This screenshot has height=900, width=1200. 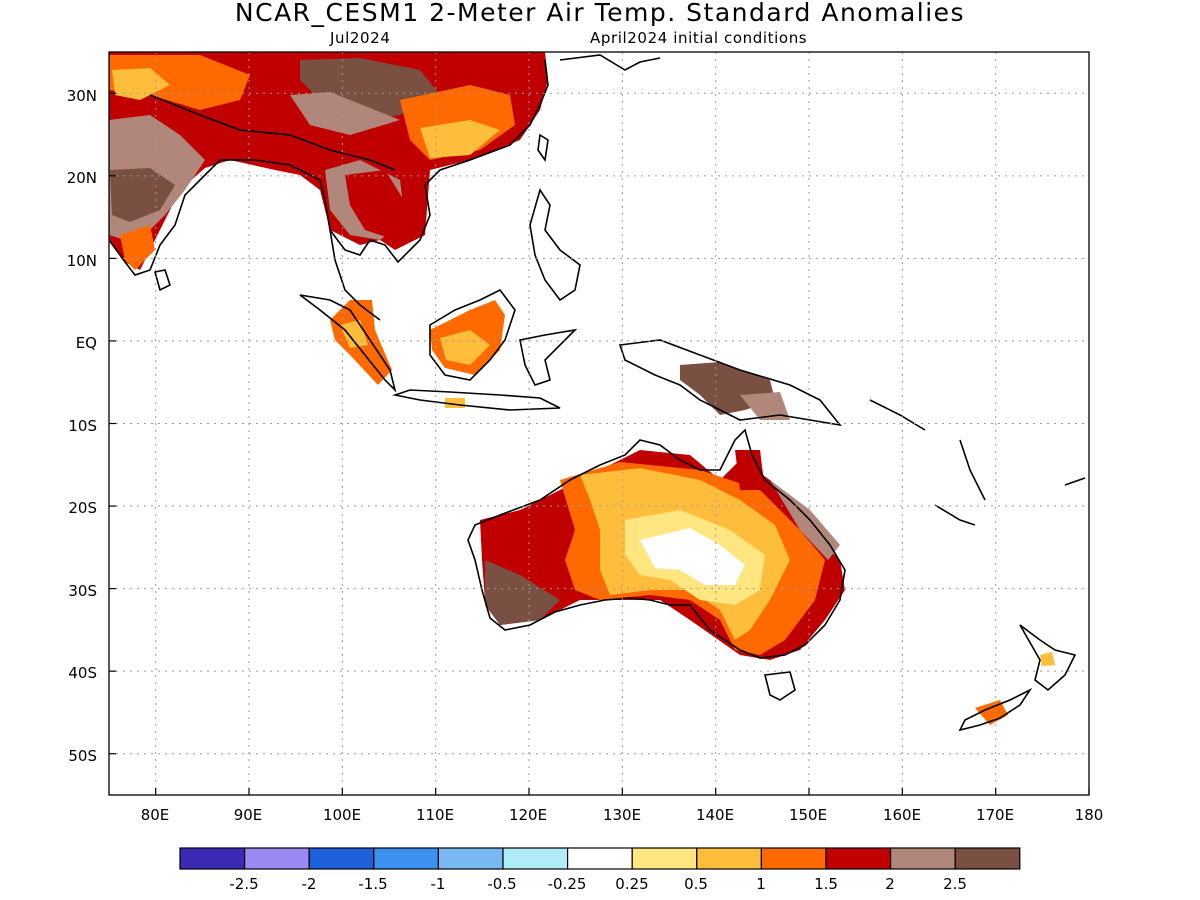 I want to click on legend-label: -0.5, so click(x=501, y=884).